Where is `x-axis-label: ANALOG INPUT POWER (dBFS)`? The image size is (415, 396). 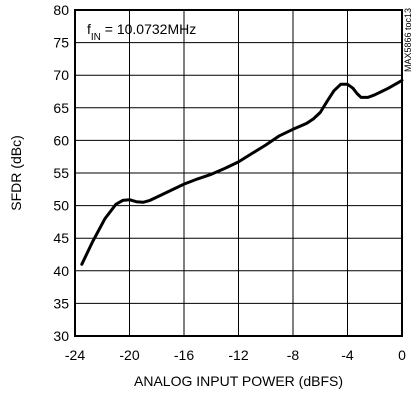
x-axis-label: ANALOG INPUT POWER (dBFS) is located at coordinates (238, 381).